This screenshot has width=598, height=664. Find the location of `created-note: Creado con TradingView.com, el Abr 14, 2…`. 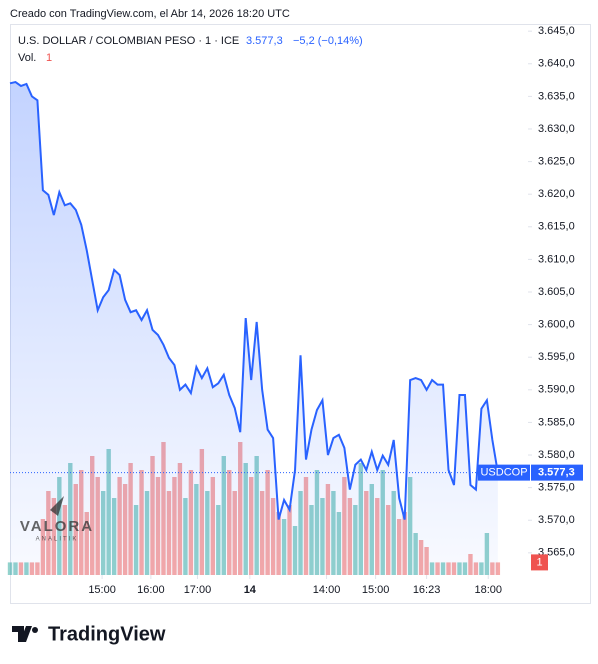

created-note: Creado con TradingView.com, el Abr 14, 2… is located at coordinates (150, 14).